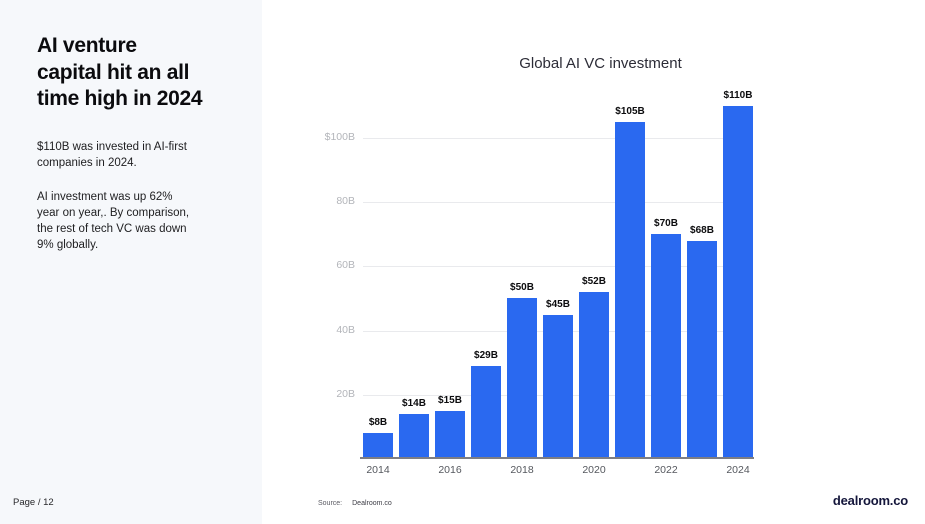 The height and width of the screenshot is (524, 925). What do you see at coordinates (345, 201) in the screenshot?
I see `y-axis-tick: 80B` at bounding box center [345, 201].